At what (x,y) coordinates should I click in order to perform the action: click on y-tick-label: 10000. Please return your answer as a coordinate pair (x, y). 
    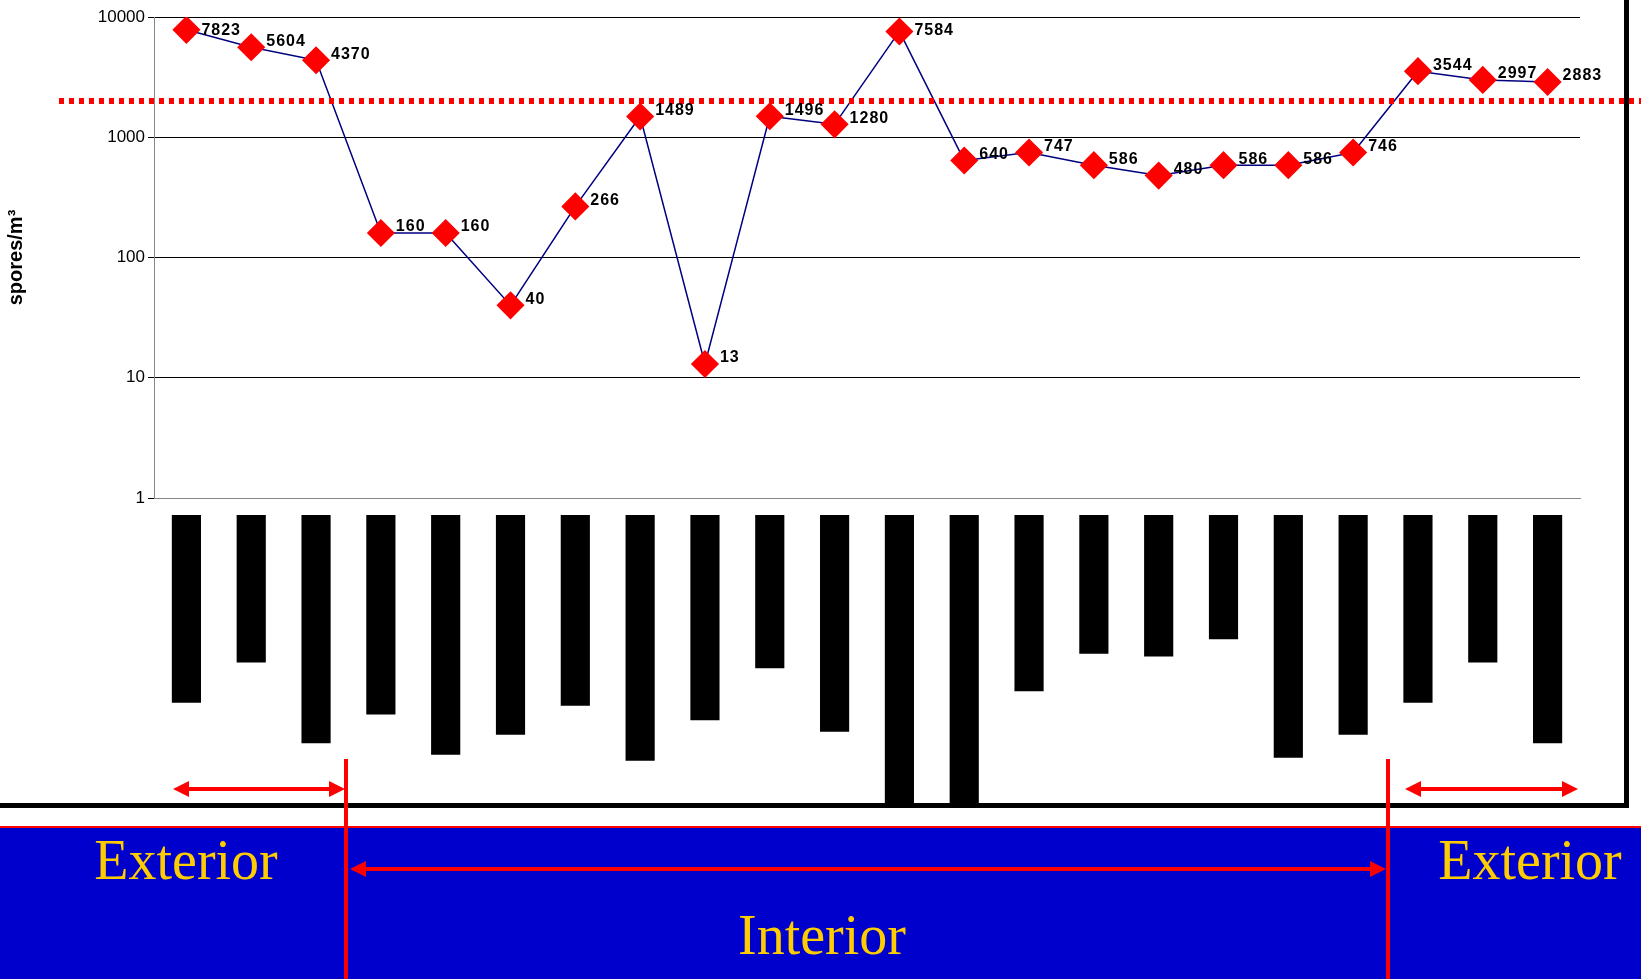
    Looking at the image, I should click on (121, 16).